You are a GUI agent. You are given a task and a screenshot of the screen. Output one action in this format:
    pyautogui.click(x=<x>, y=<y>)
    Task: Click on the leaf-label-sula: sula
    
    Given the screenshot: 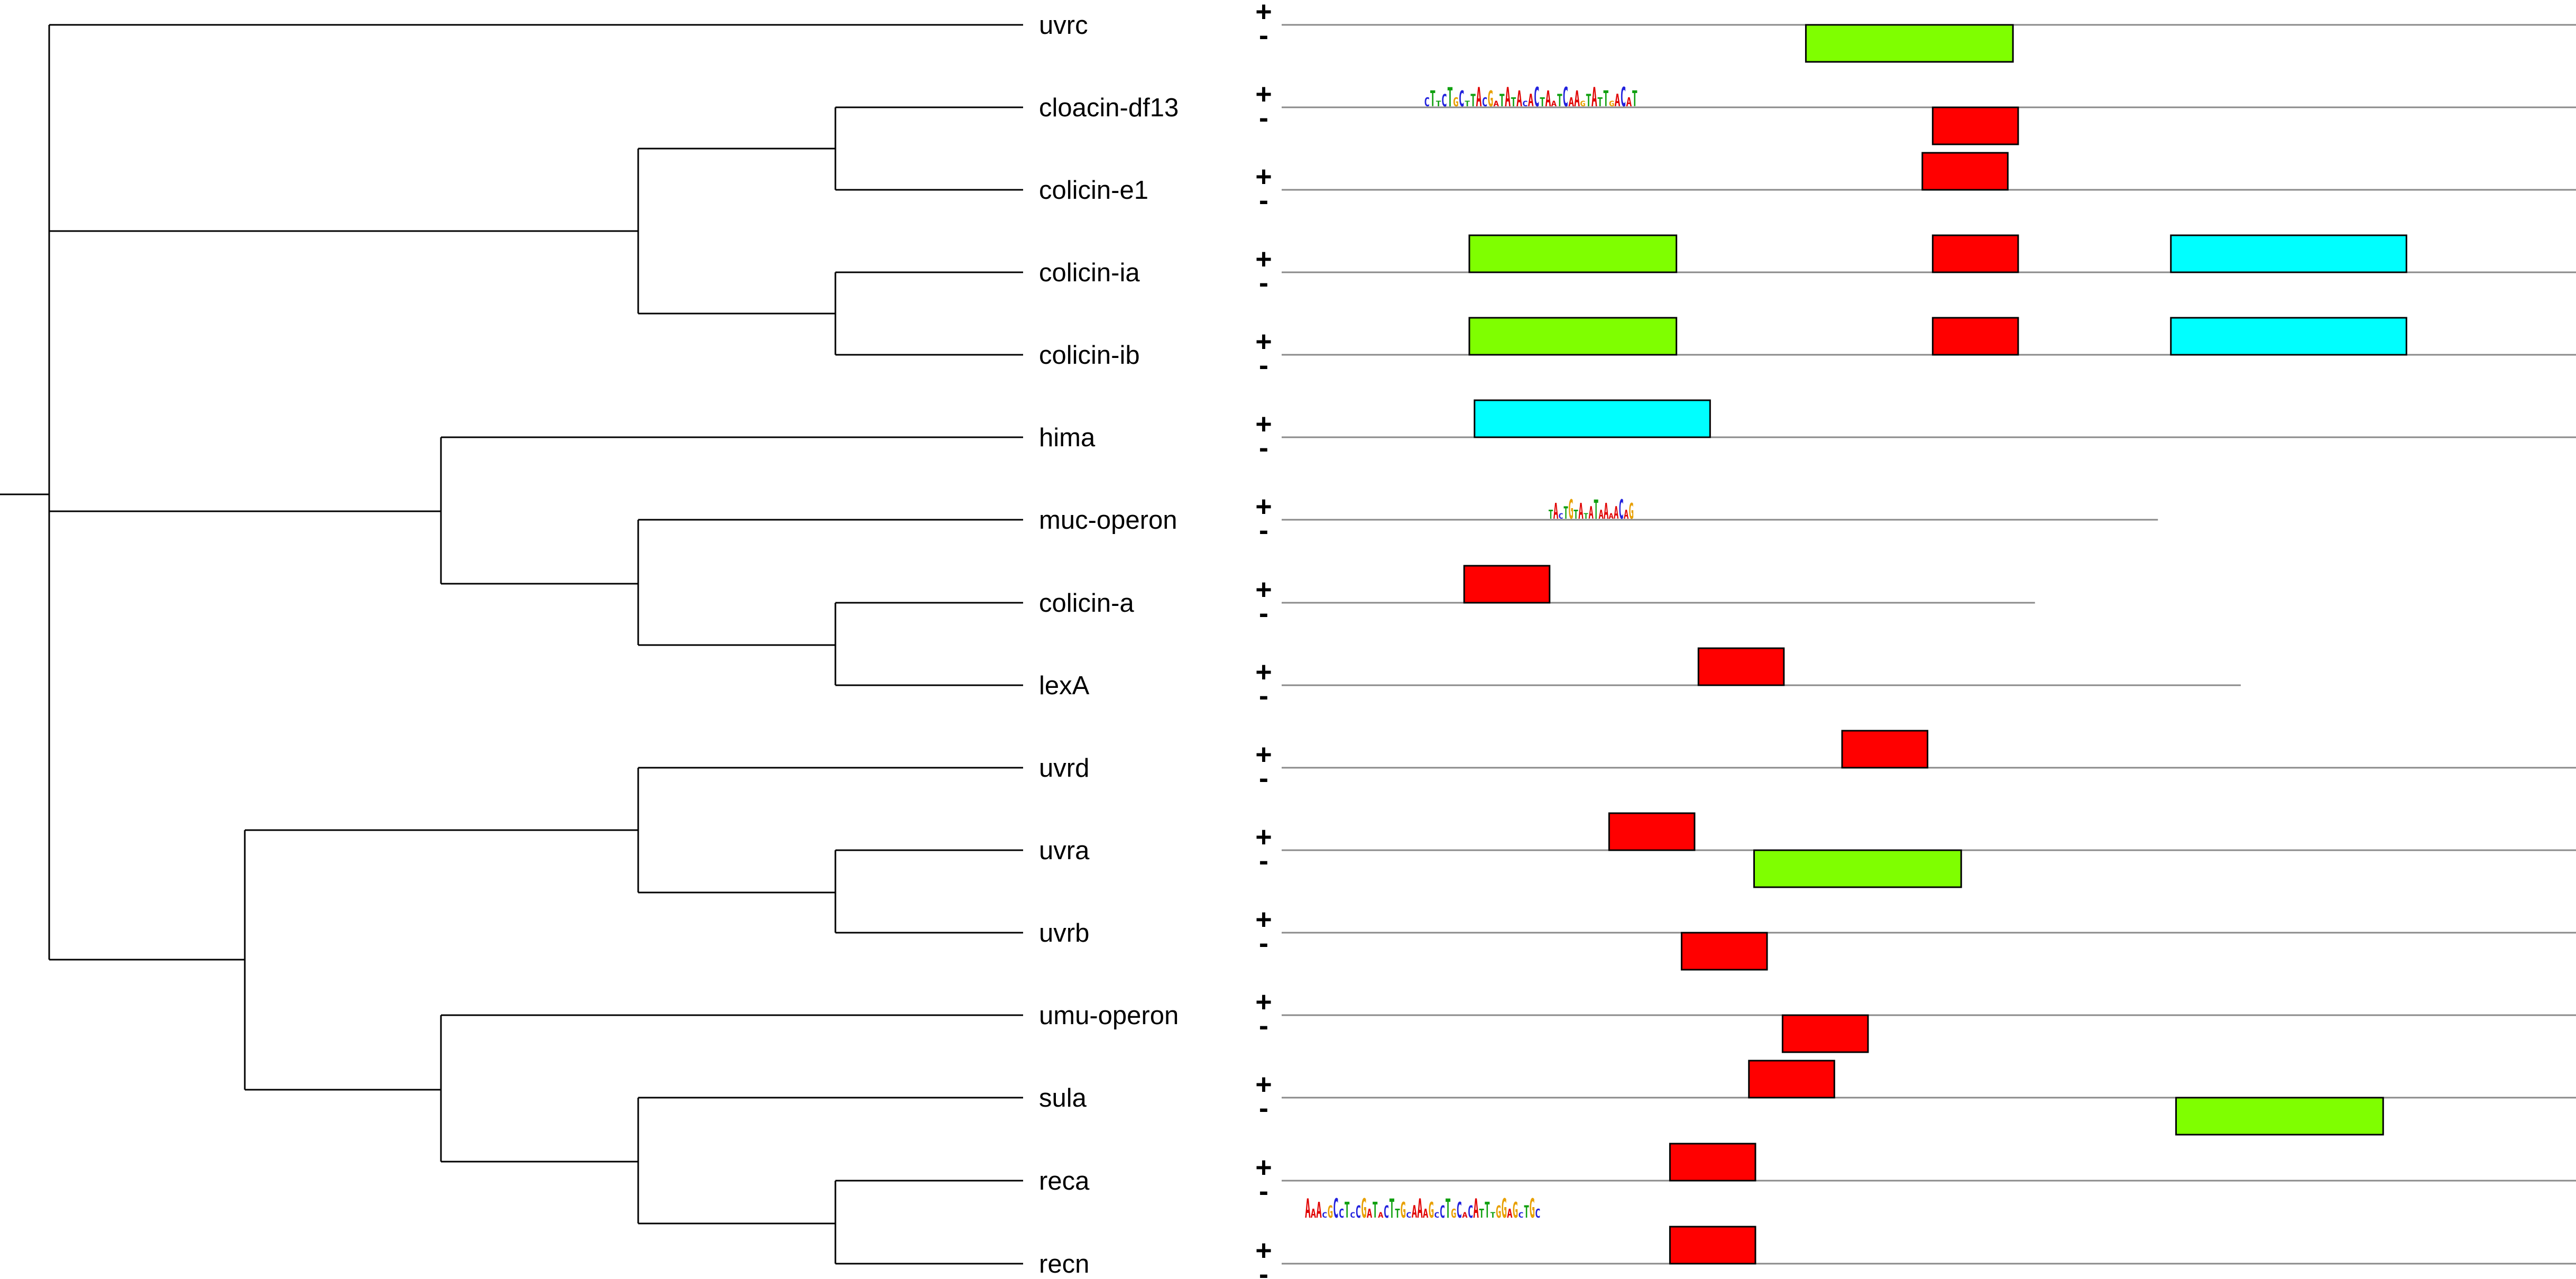 What is the action you would take?
    pyautogui.click(x=1063, y=1098)
    